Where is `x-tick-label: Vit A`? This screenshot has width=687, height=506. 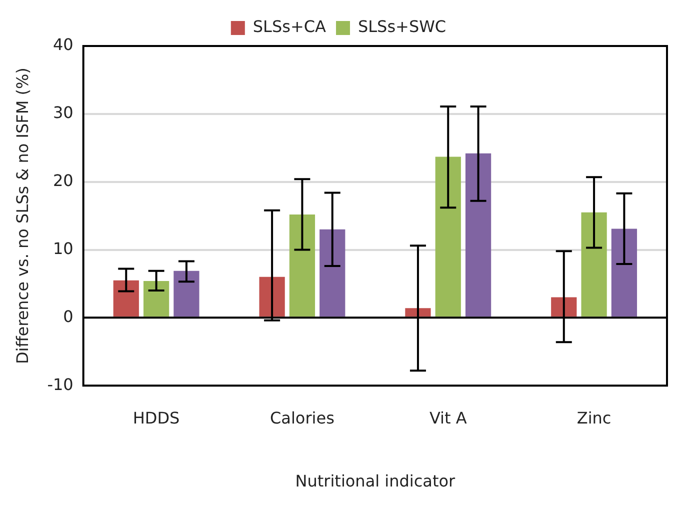 x-tick-label: Vit A is located at coordinates (448, 418).